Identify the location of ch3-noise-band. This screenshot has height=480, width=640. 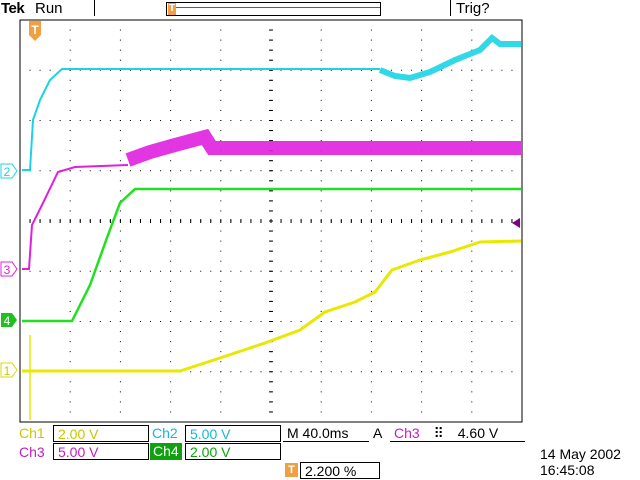
(323, 147).